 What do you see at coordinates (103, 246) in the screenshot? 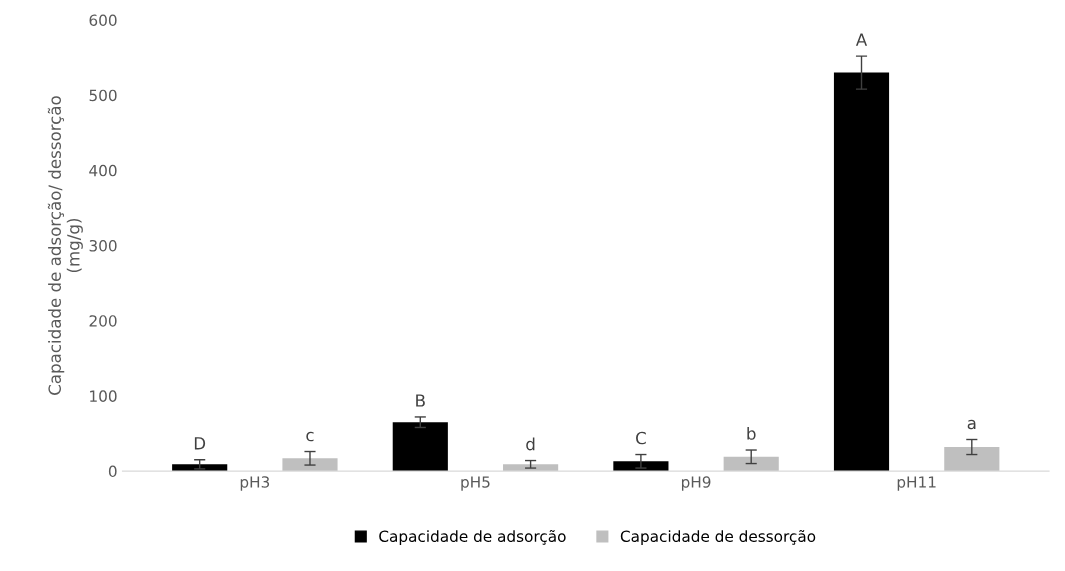
I see `y-tick-label: 300` at bounding box center [103, 246].